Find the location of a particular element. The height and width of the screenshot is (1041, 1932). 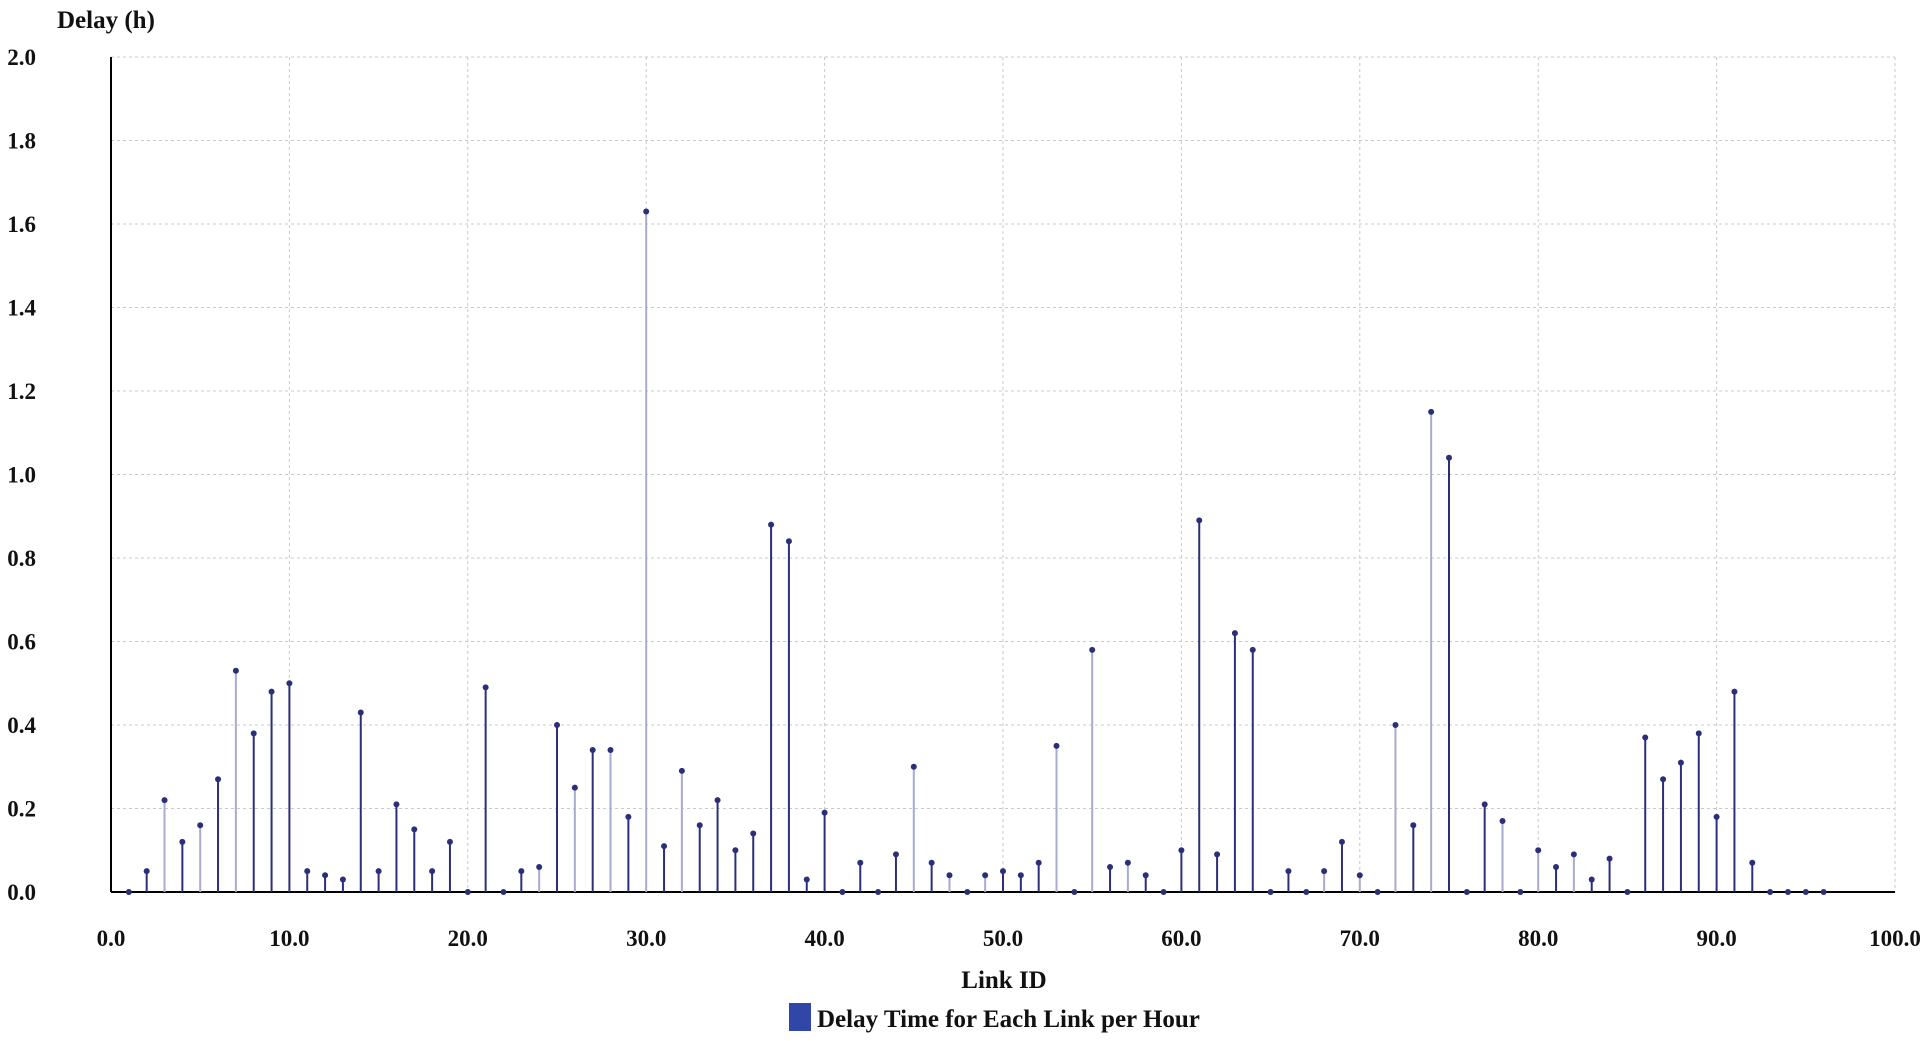

y-tick-label-7: 1.4 is located at coordinates (21, 308).